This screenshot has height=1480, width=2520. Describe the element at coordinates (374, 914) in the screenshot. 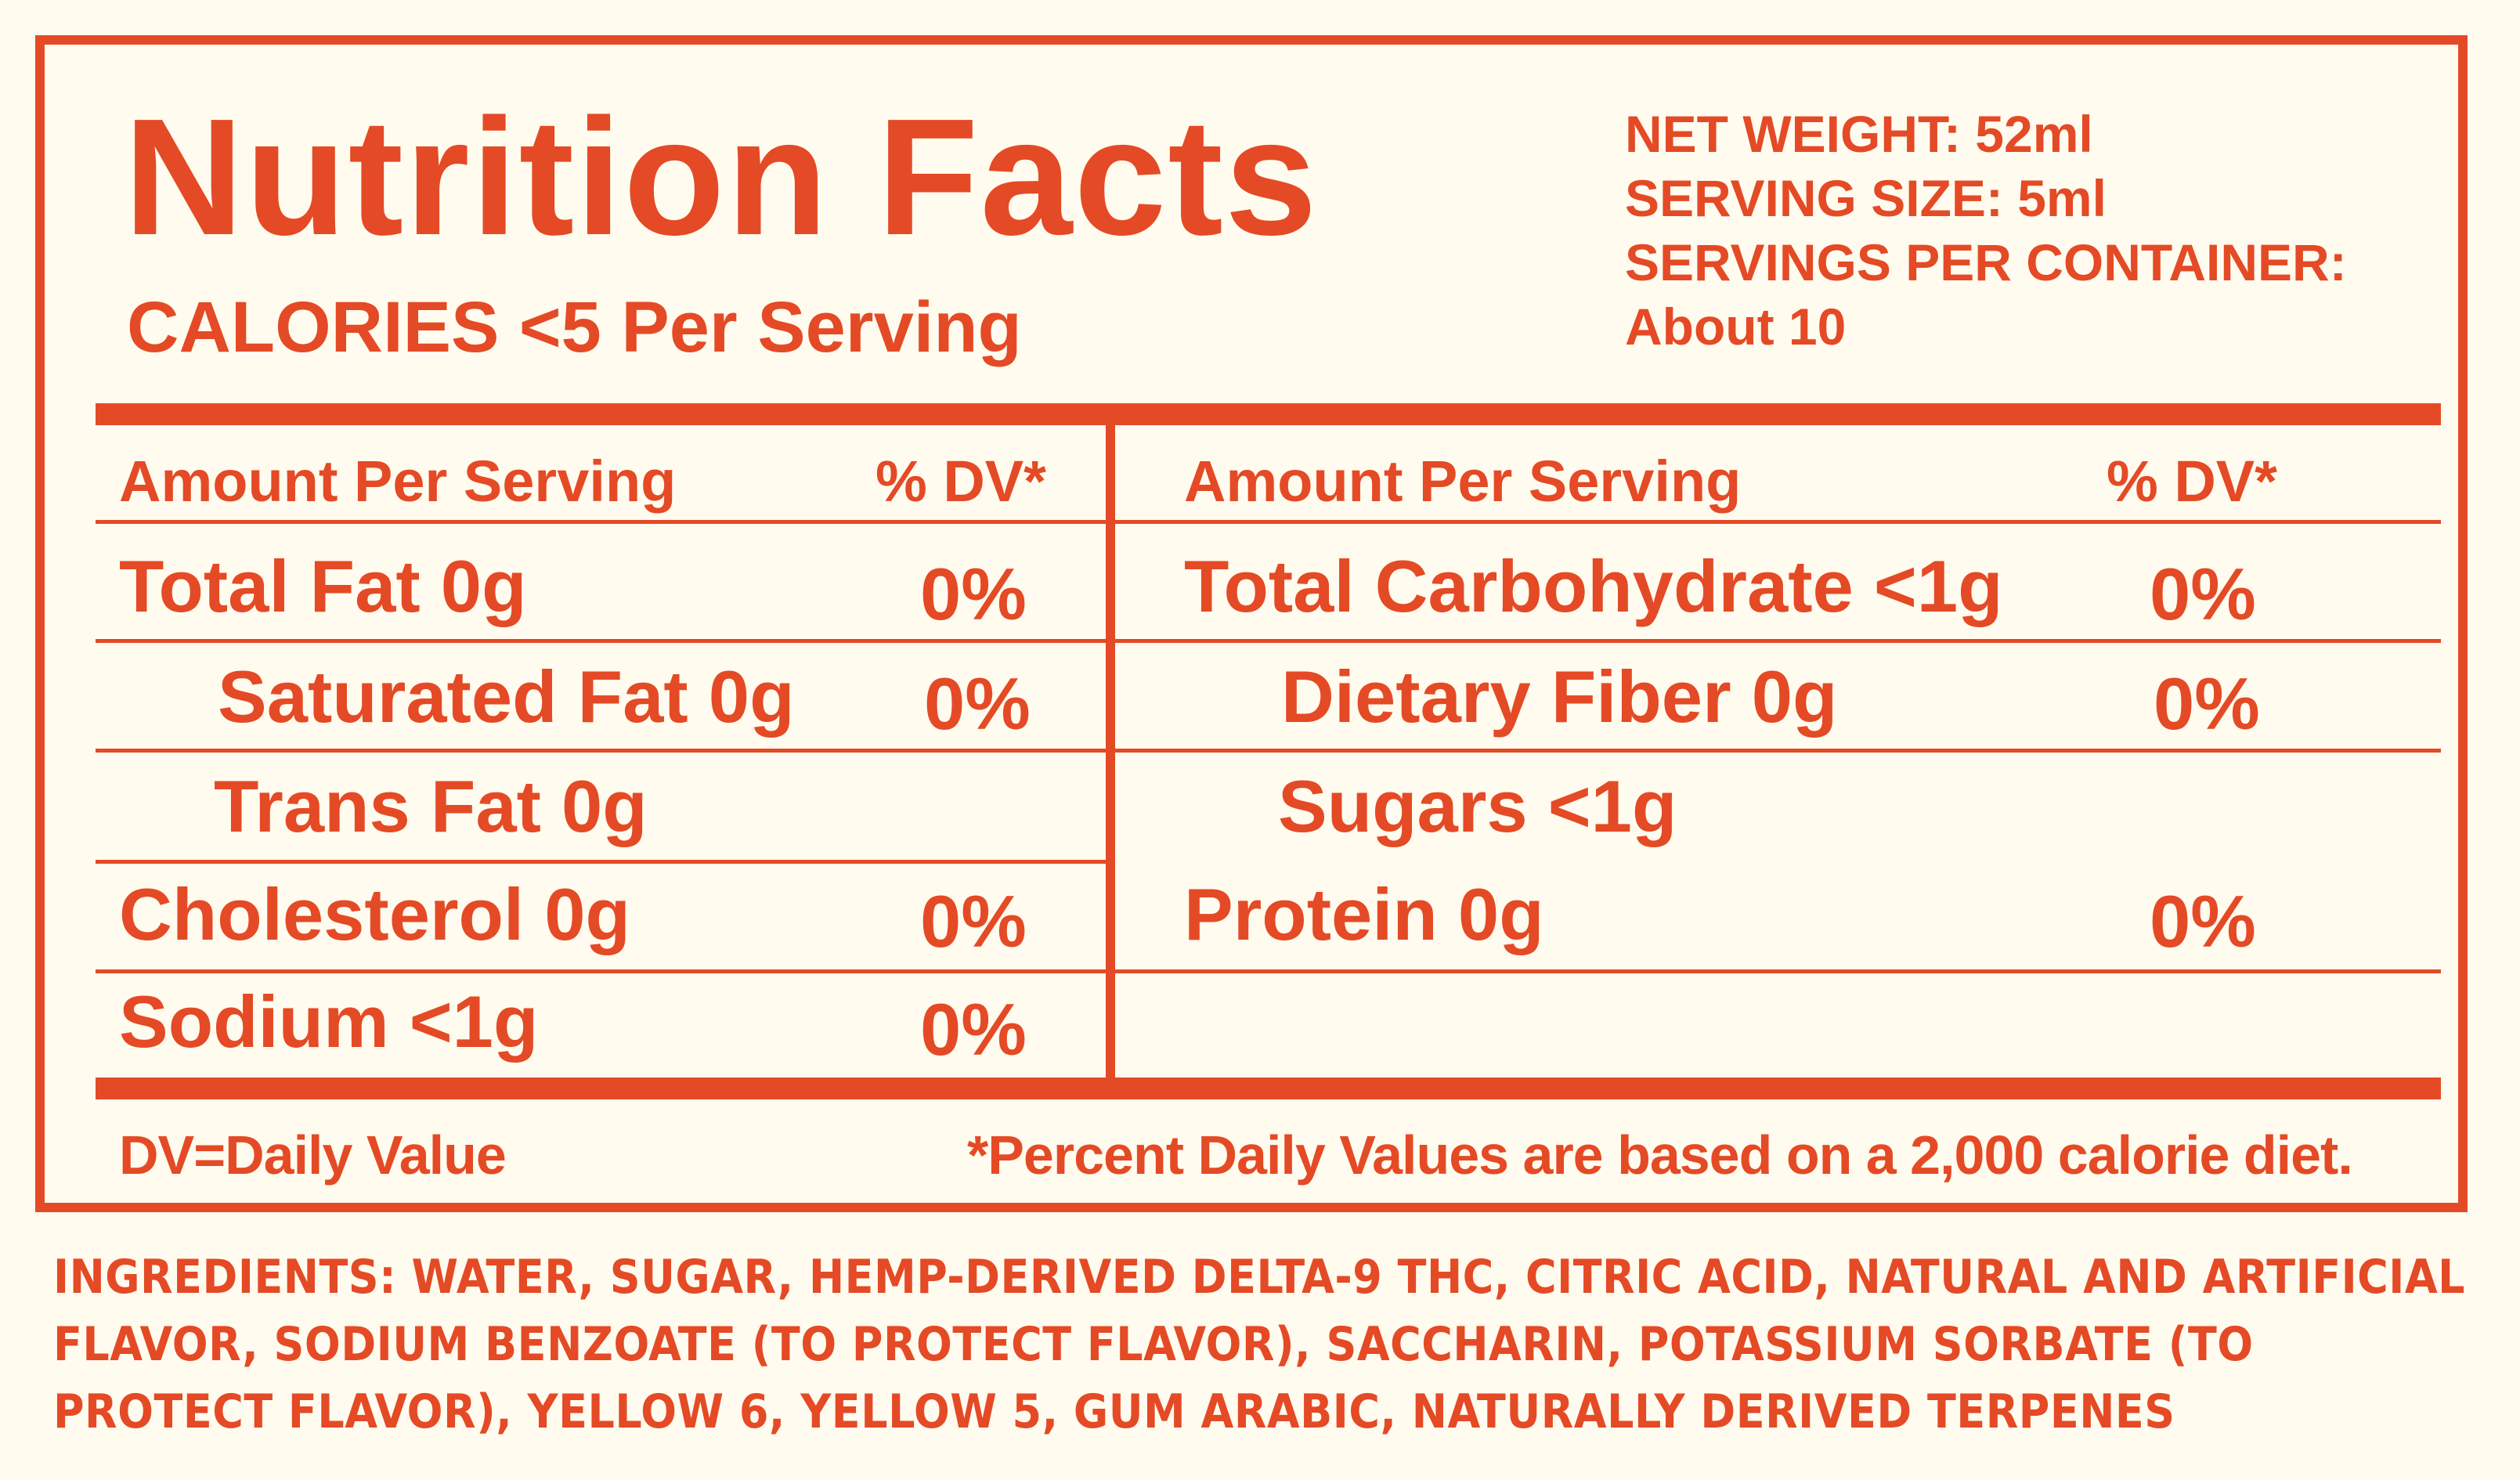

I see `cholesterol-label: Cholesterol 0g` at that location.